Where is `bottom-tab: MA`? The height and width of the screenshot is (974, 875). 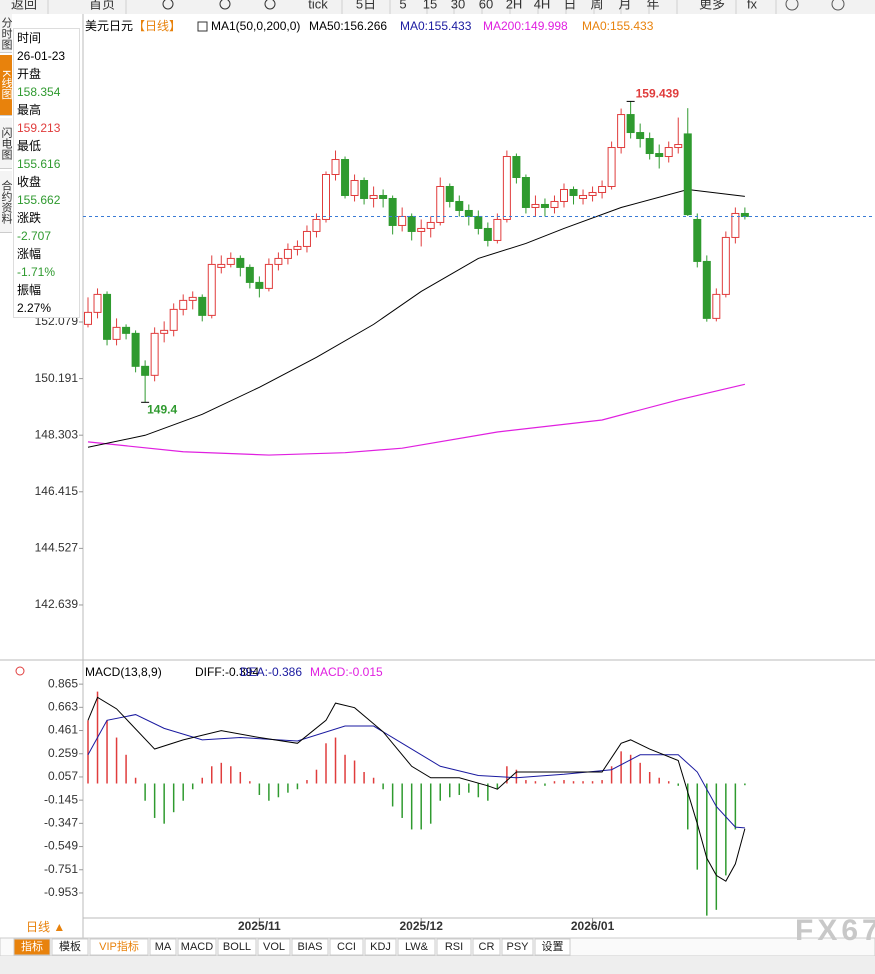 bottom-tab: MA is located at coordinates (163, 947).